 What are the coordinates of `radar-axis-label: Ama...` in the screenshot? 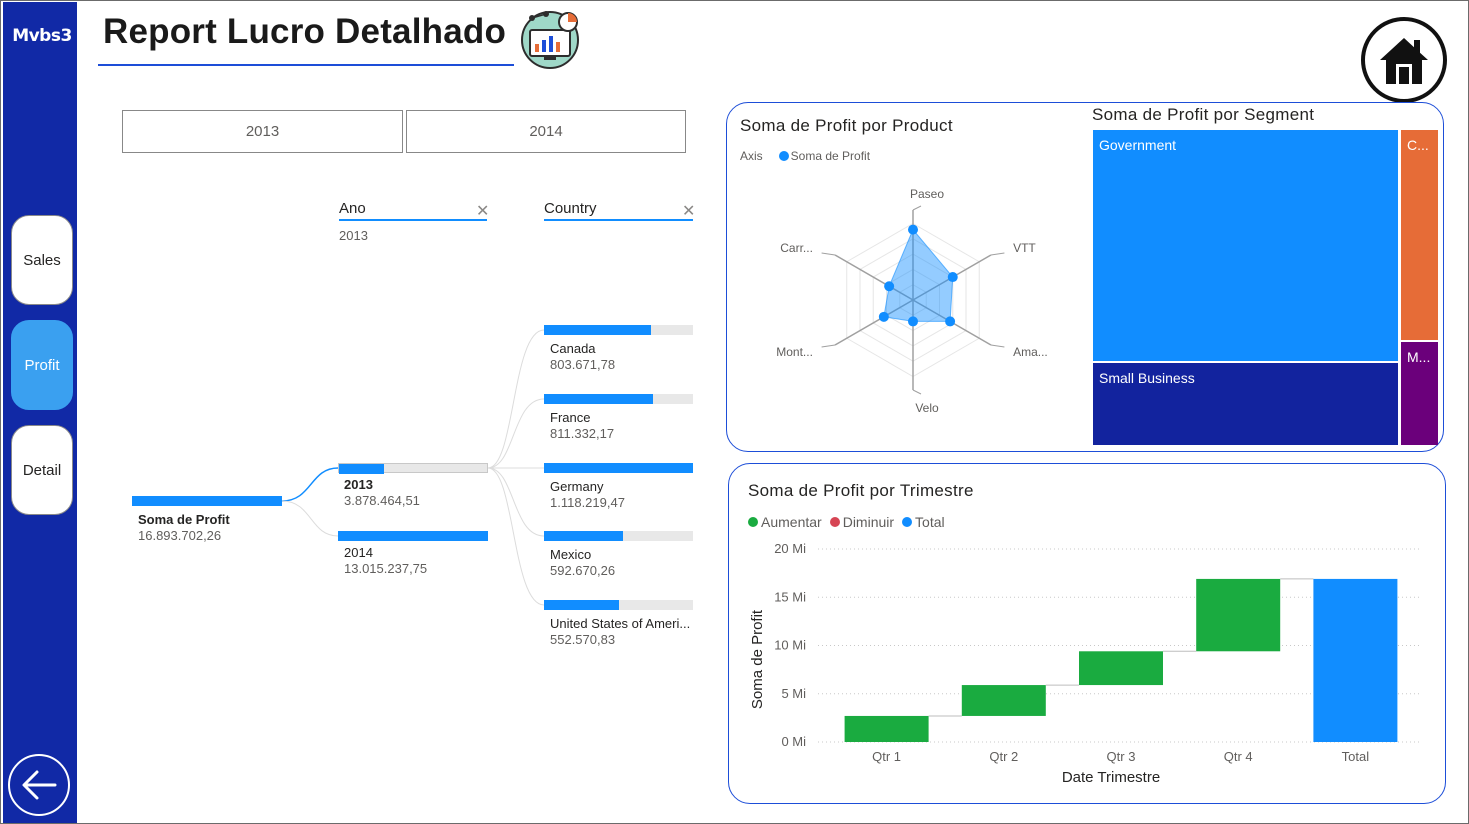 It's located at (1030, 352).